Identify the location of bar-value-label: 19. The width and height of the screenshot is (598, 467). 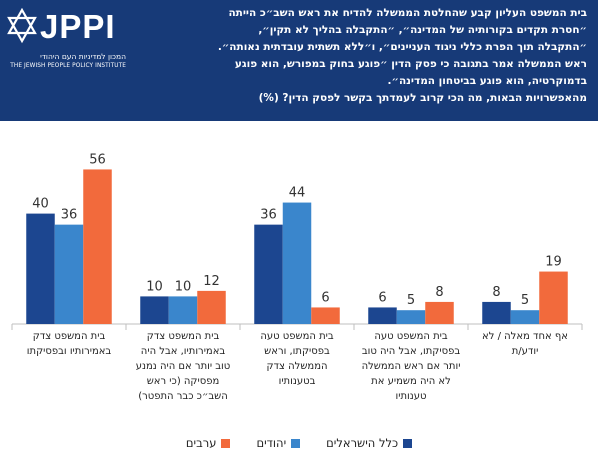
(553, 262).